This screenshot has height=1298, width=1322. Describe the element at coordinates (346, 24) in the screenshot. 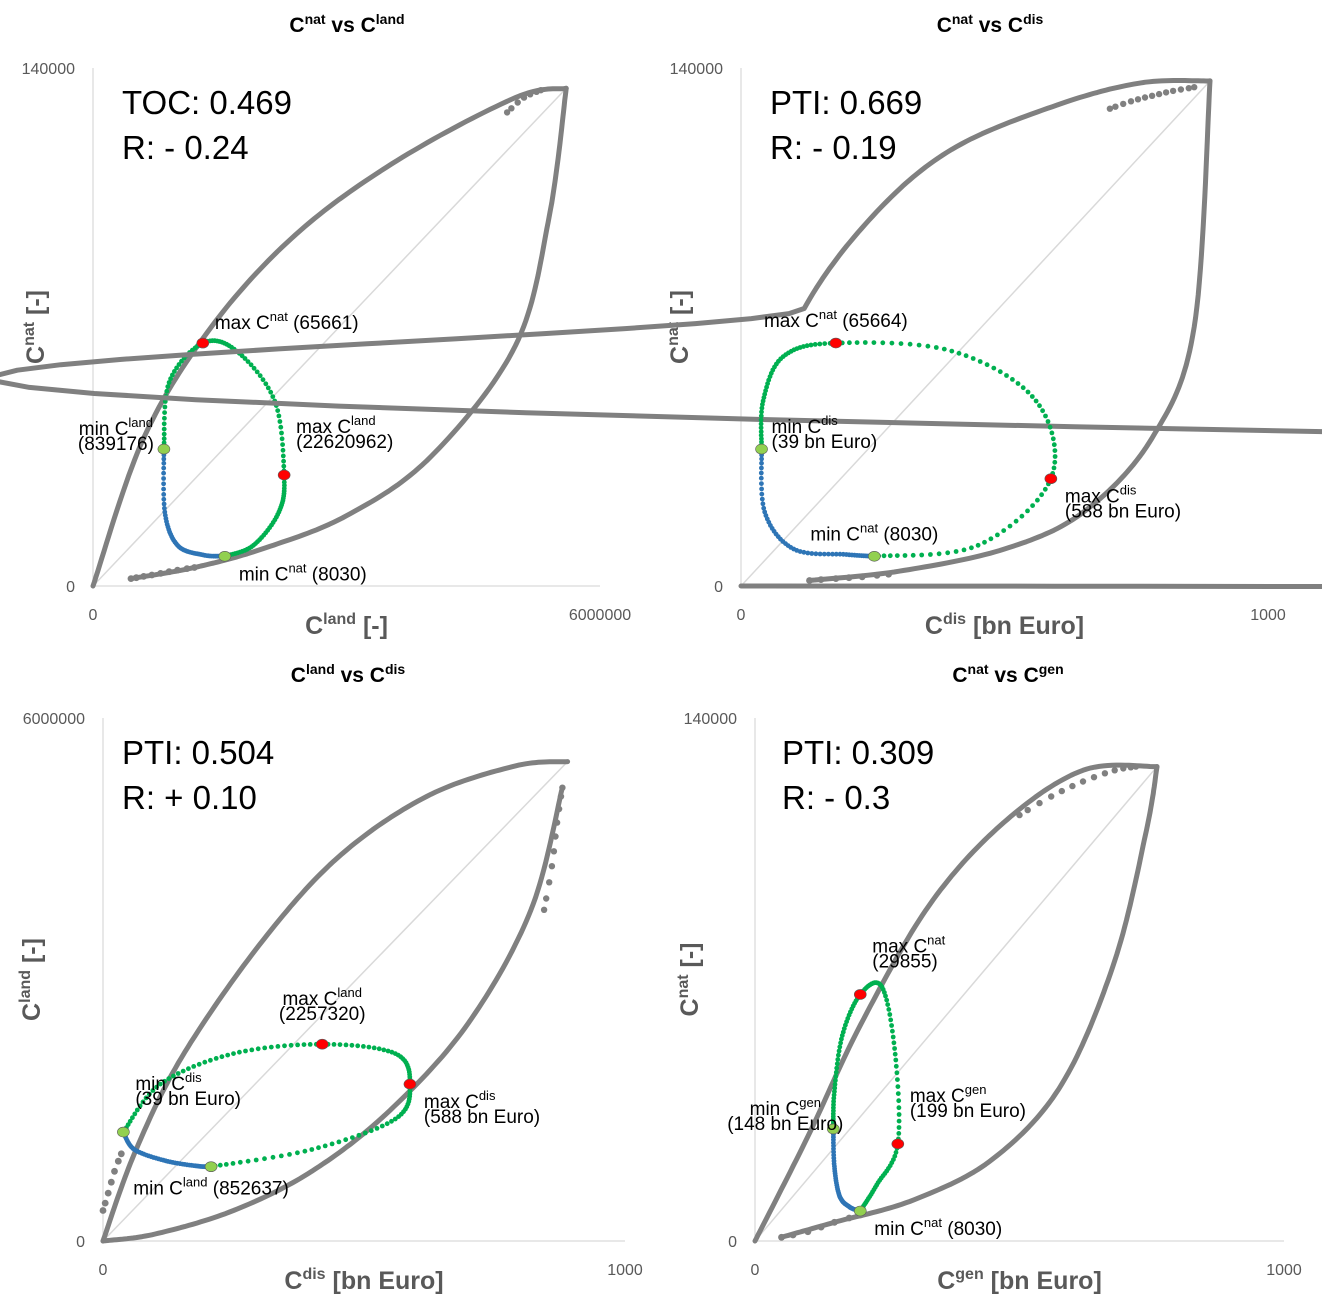

I see `chart-title: Cnat vs Cland` at that location.